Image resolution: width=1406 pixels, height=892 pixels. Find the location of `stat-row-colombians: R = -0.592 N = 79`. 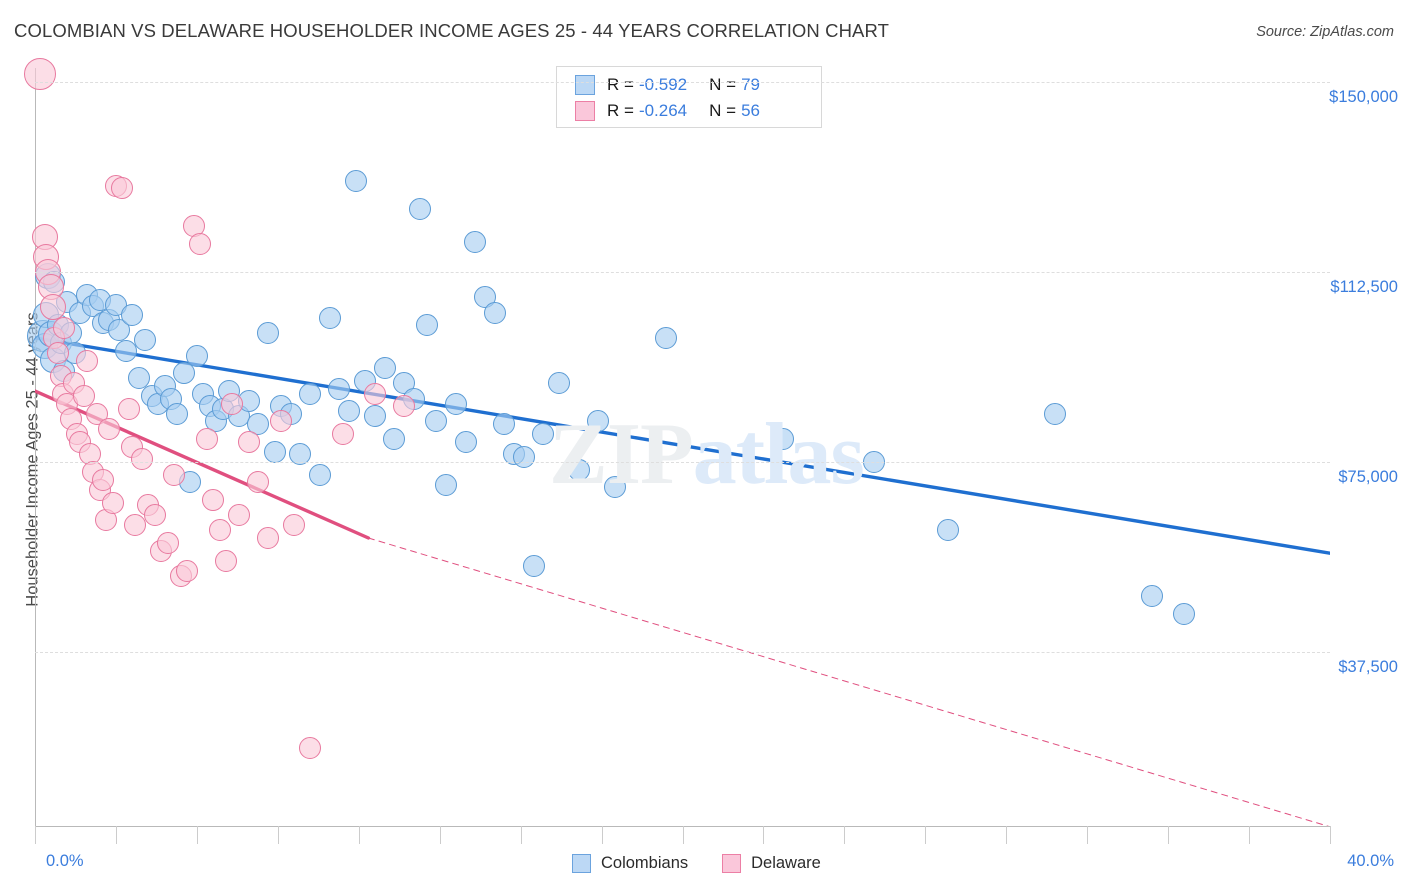

stat-row-colombians: R = -0.592 N = 79 is located at coordinates (667, 85).